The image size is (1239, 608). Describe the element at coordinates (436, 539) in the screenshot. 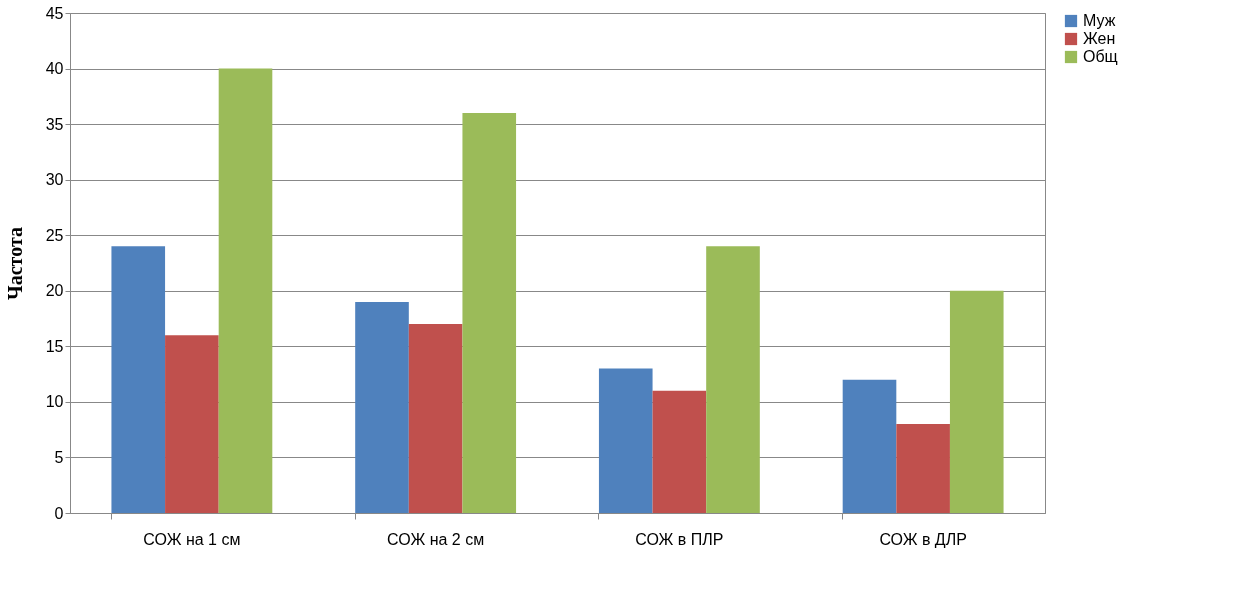

I see `x-tick-label: СОЖ на 2 см` at that location.